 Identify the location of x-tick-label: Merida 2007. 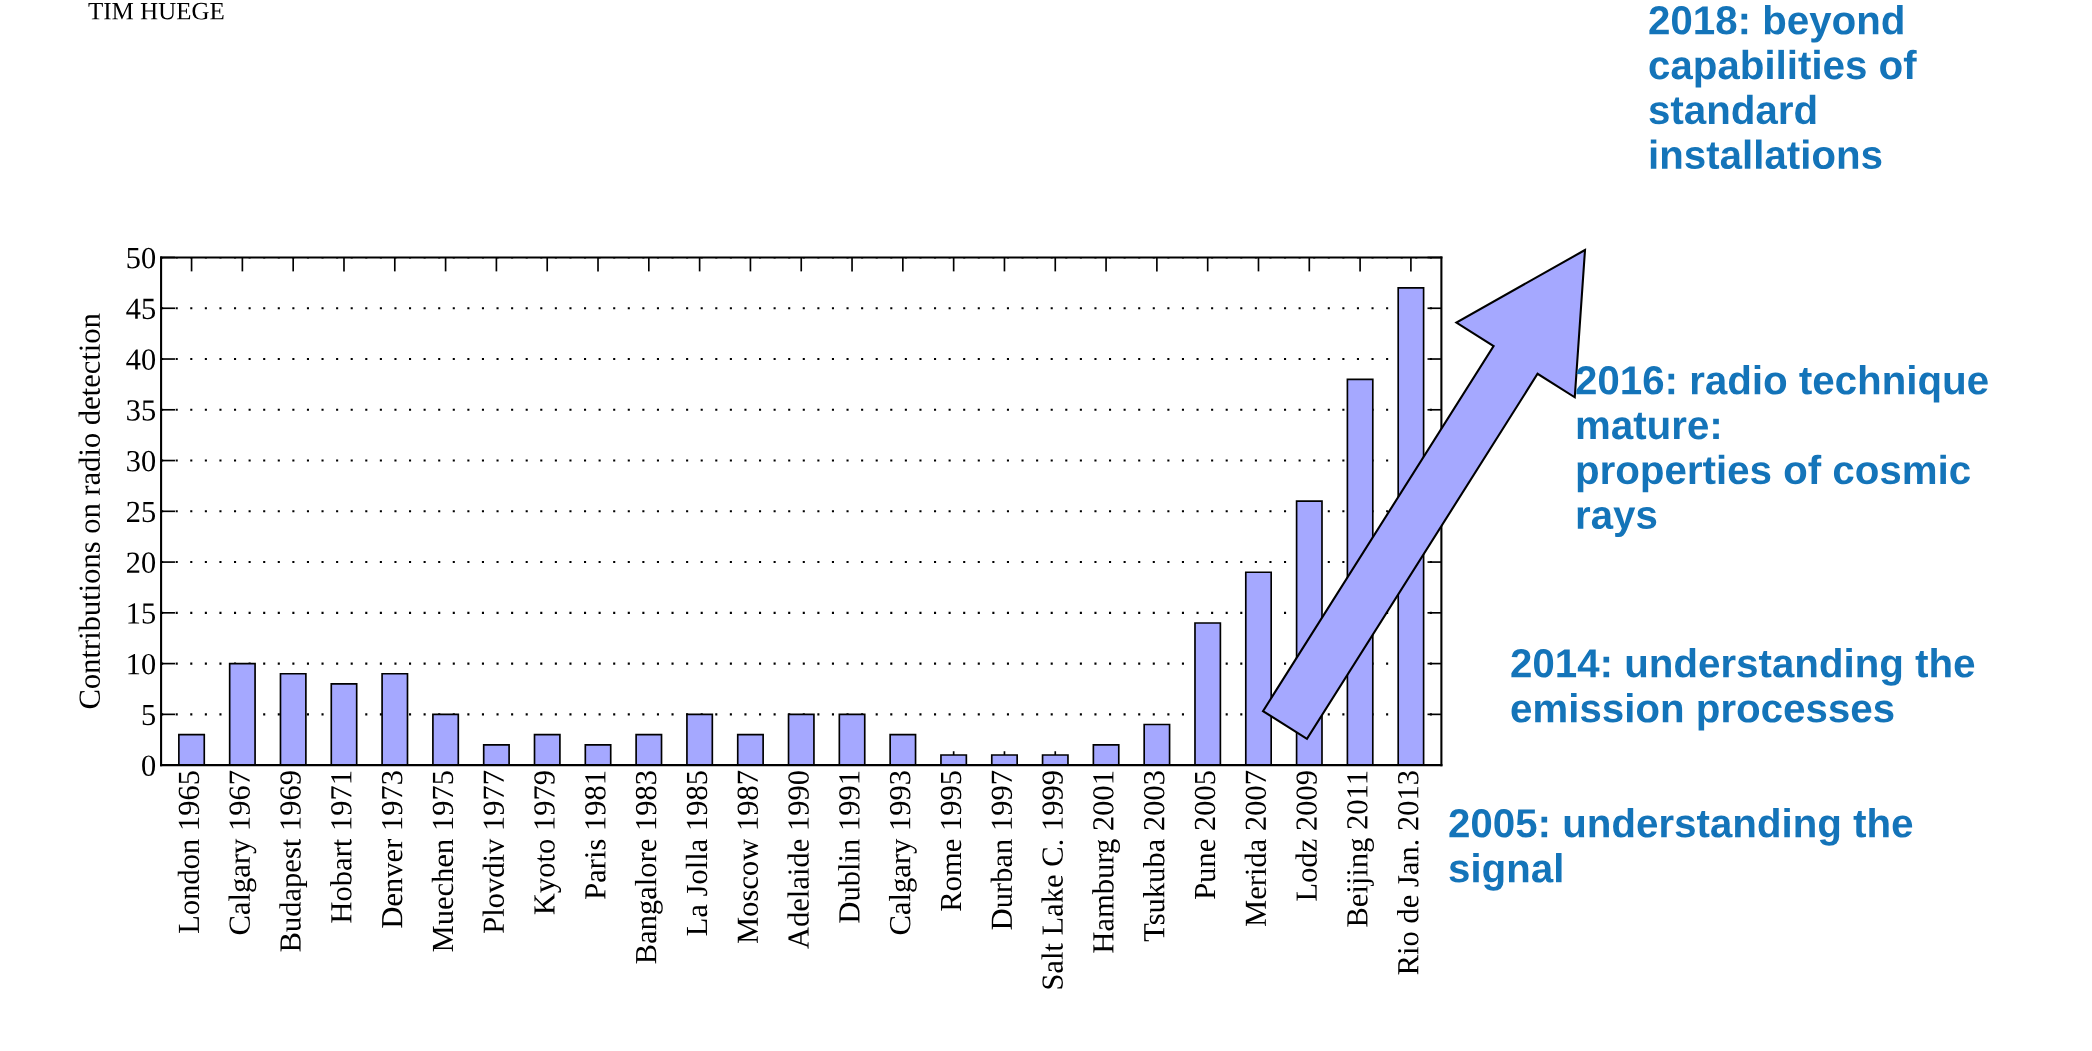
(1255, 848).